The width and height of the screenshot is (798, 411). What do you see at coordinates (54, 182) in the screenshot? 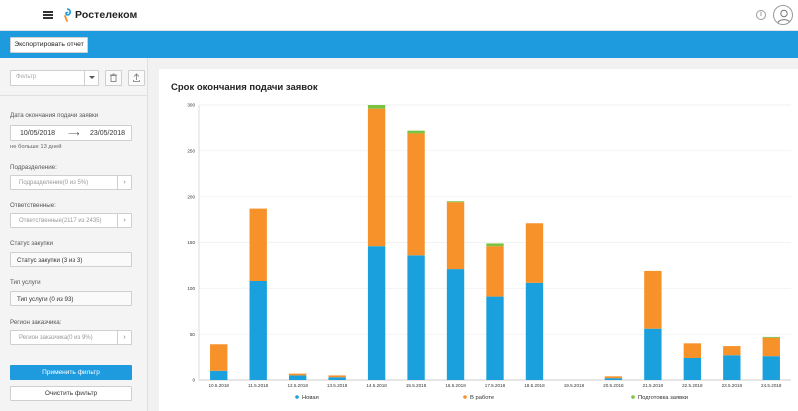
I see `division-value: Подразделение(0 из 5%)` at bounding box center [54, 182].